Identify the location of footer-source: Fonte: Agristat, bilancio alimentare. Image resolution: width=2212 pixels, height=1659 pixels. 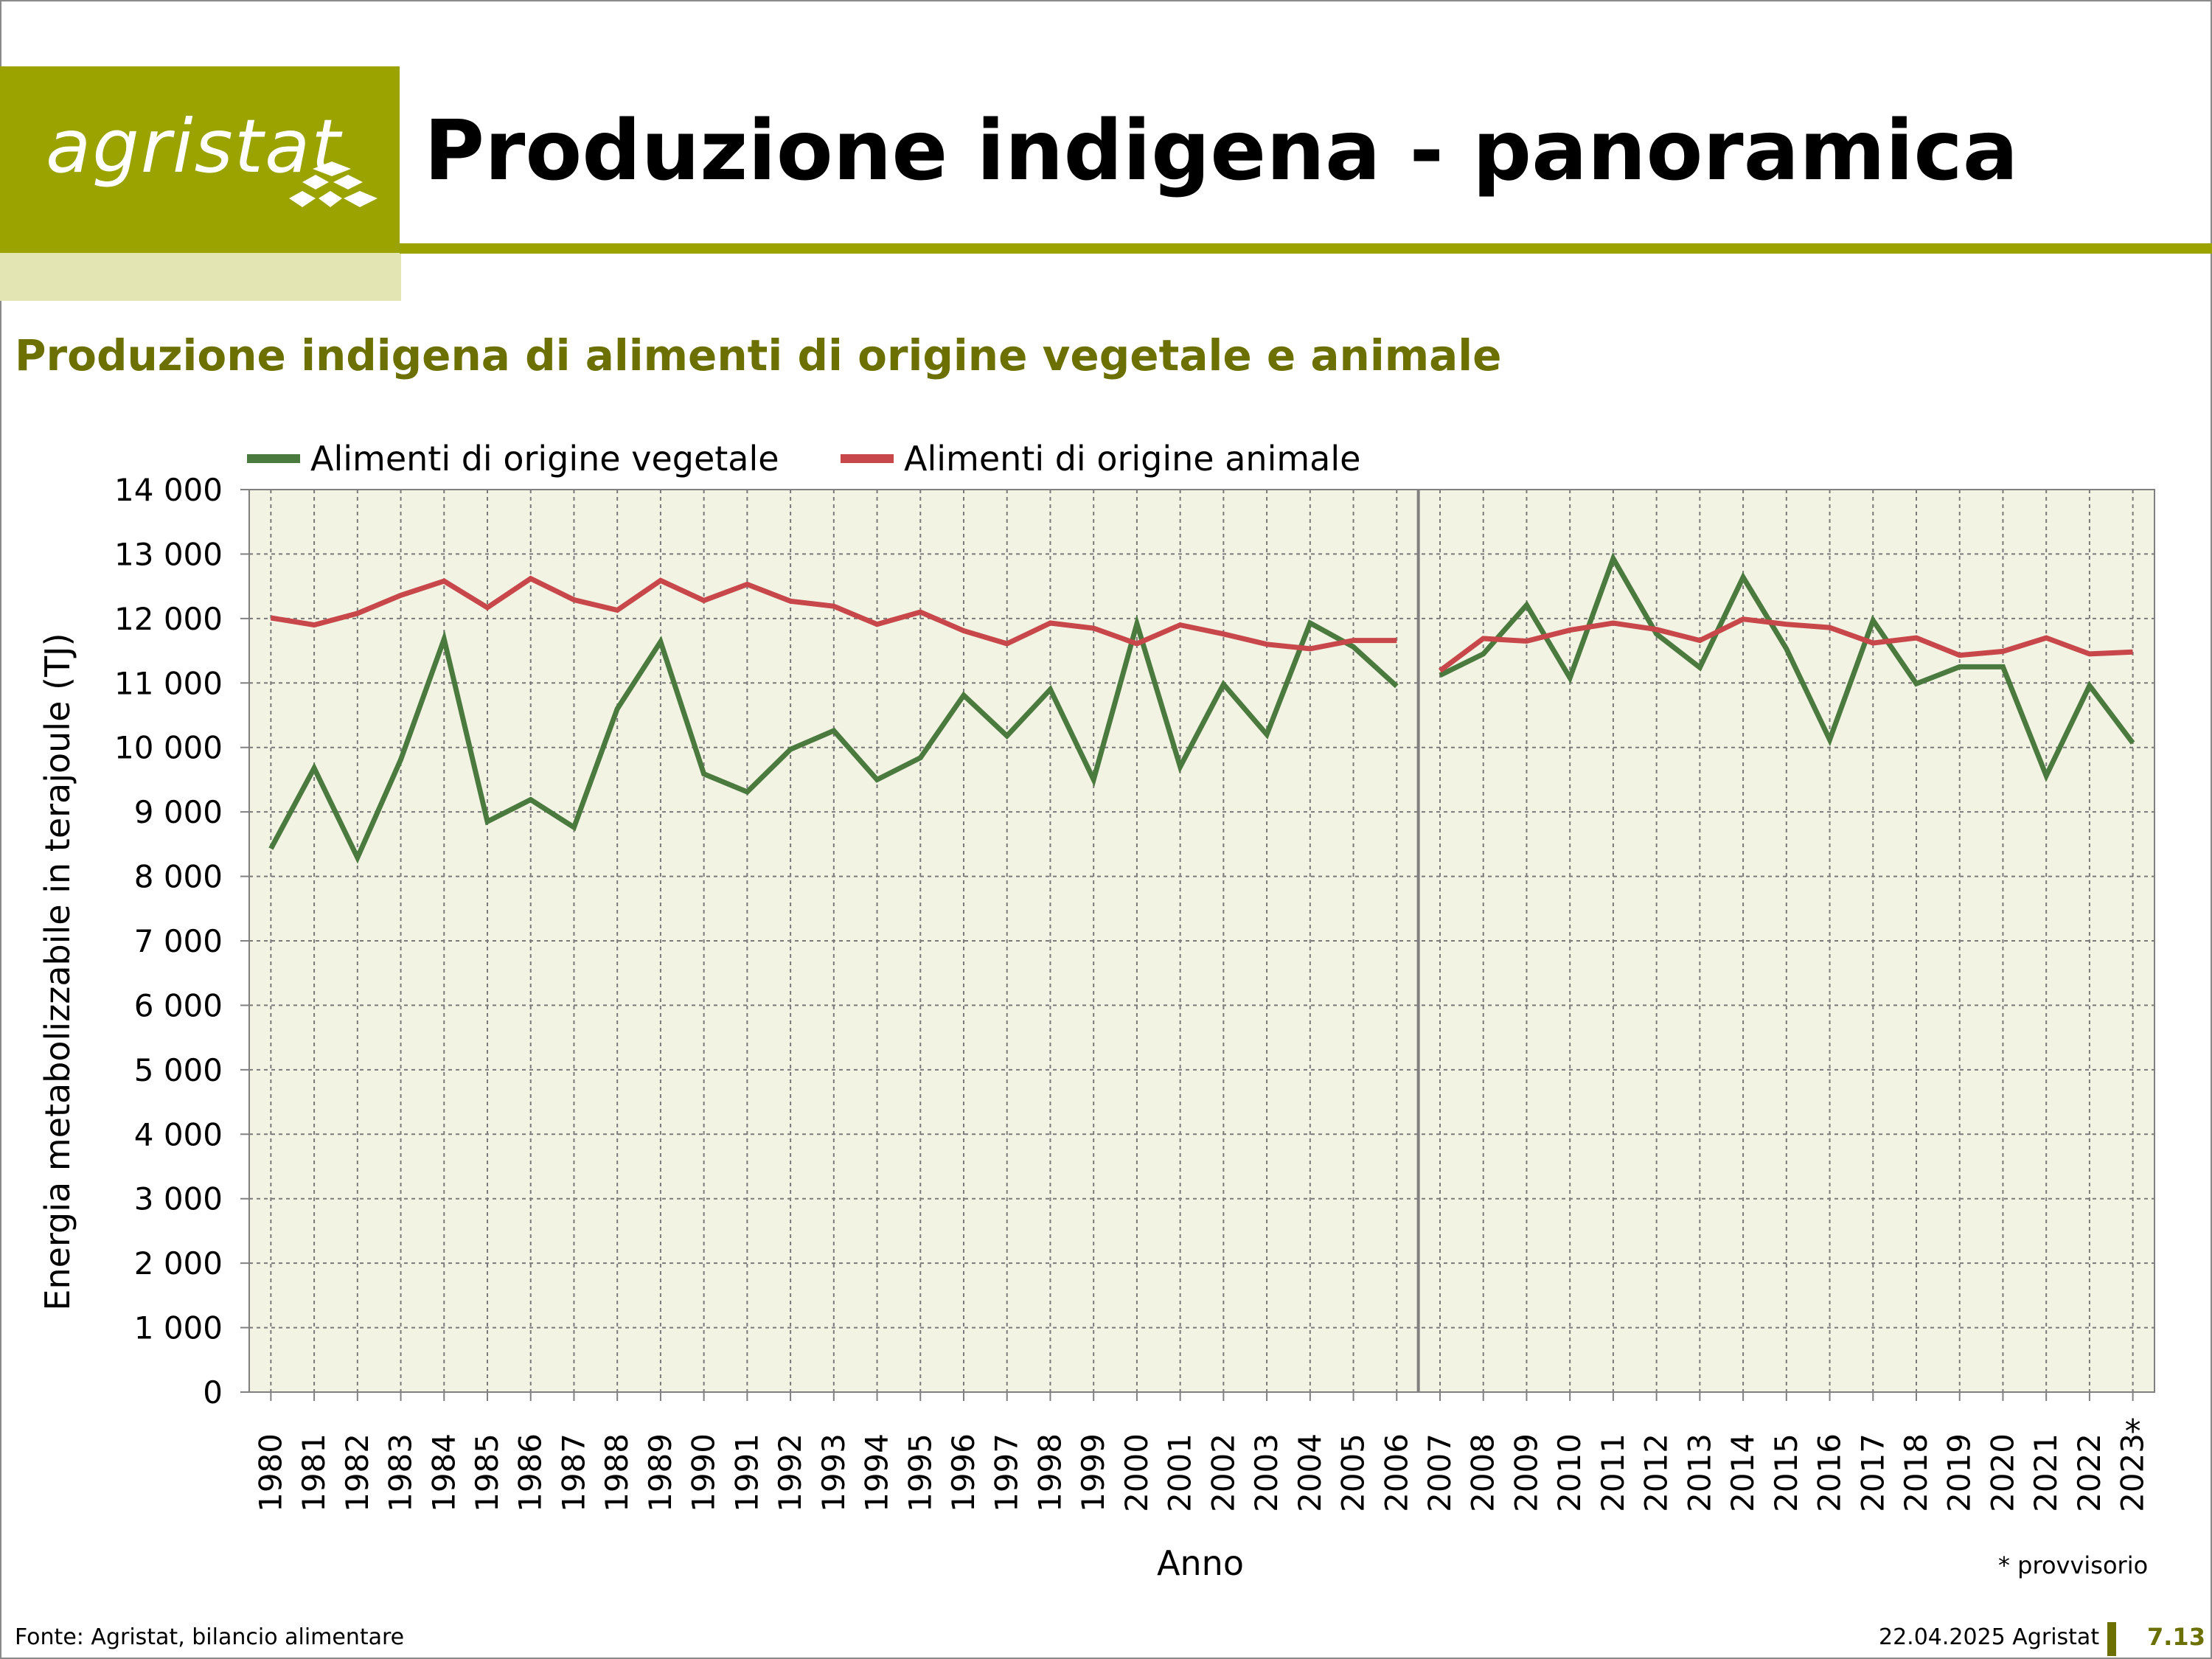
(210, 1637).